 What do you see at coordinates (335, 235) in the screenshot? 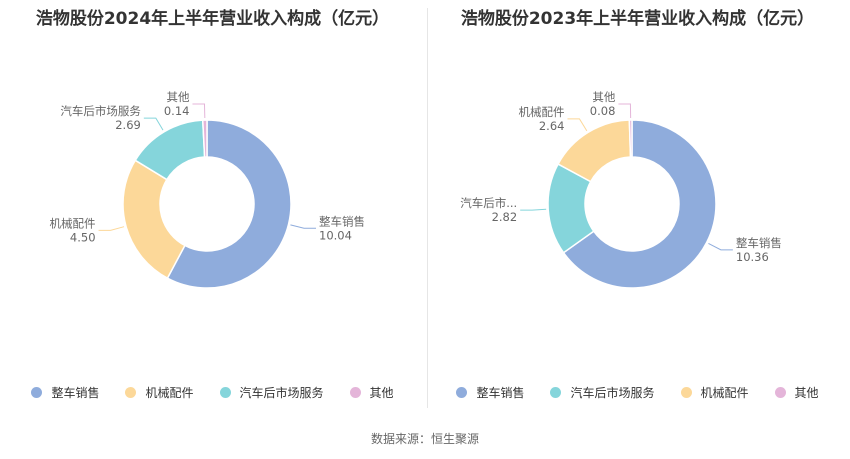
I see `slice-value-label-0: 10.04` at bounding box center [335, 235].